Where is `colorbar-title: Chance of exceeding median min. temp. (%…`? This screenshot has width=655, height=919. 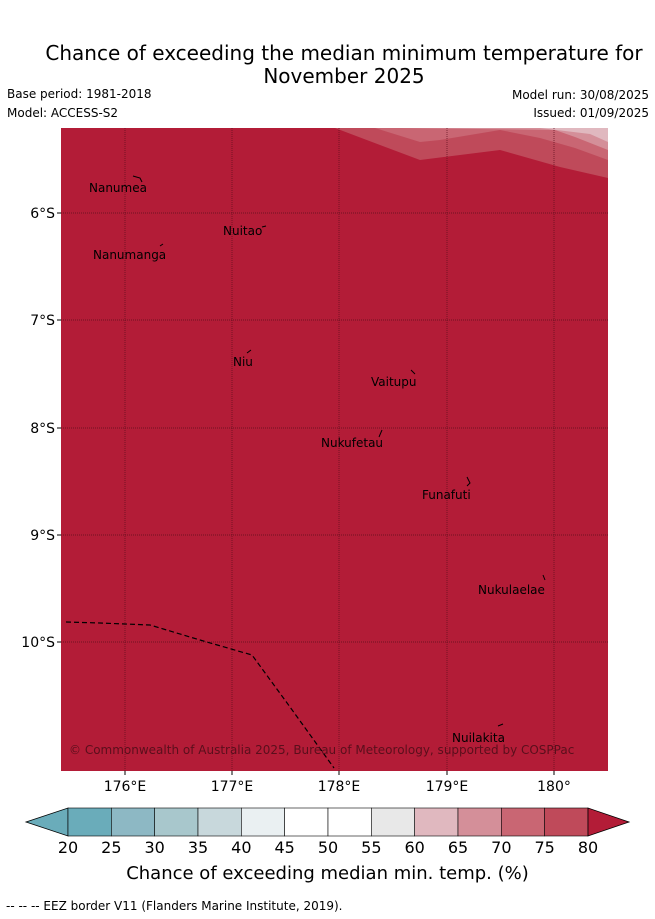
colorbar-title: Chance of exceeding median min. temp. (%… is located at coordinates (327, 873).